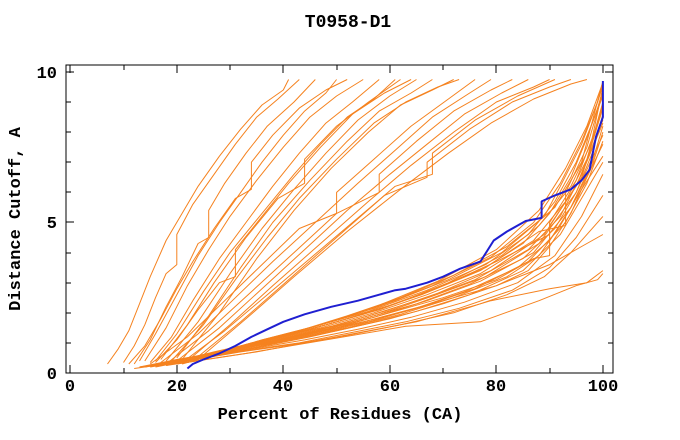 The height and width of the screenshot is (440, 680). Describe the element at coordinates (340, 415) in the screenshot. I see `x-axis-title: Percent of Residues (CA)` at that location.